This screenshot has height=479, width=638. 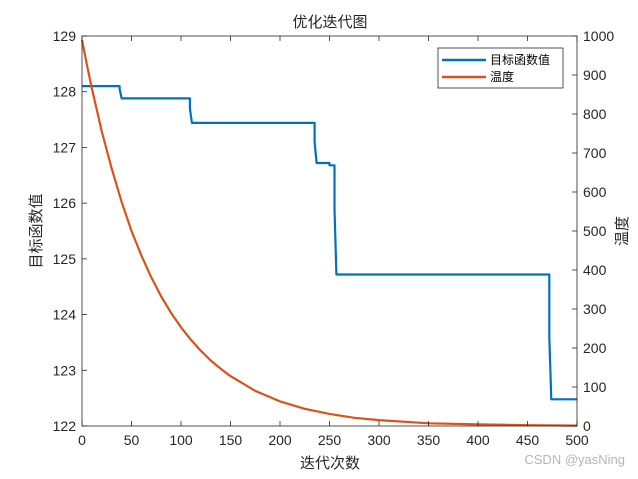 What do you see at coordinates (587, 426) in the screenshot?
I see `y-right-tick-label: 0` at bounding box center [587, 426].